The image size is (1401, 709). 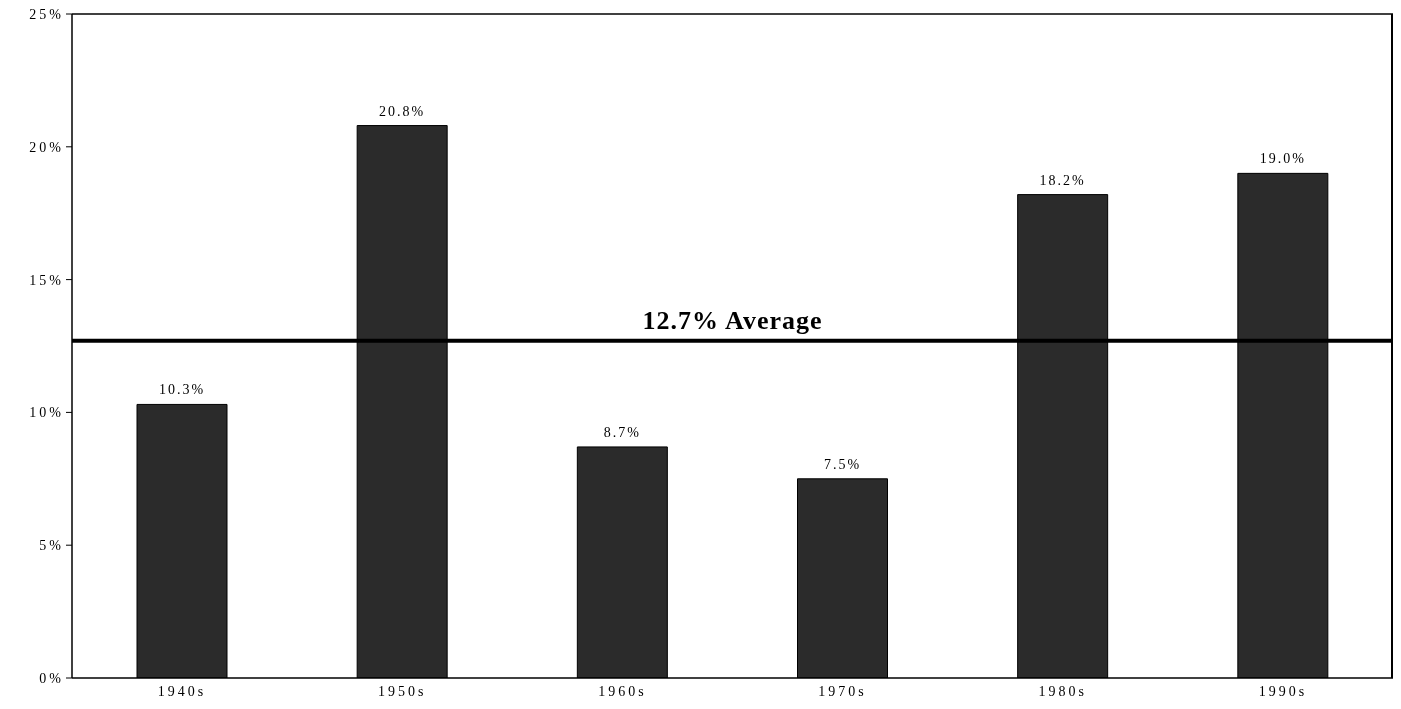 I want to click on data-label: 7.5%, so click(x=842, y=464).